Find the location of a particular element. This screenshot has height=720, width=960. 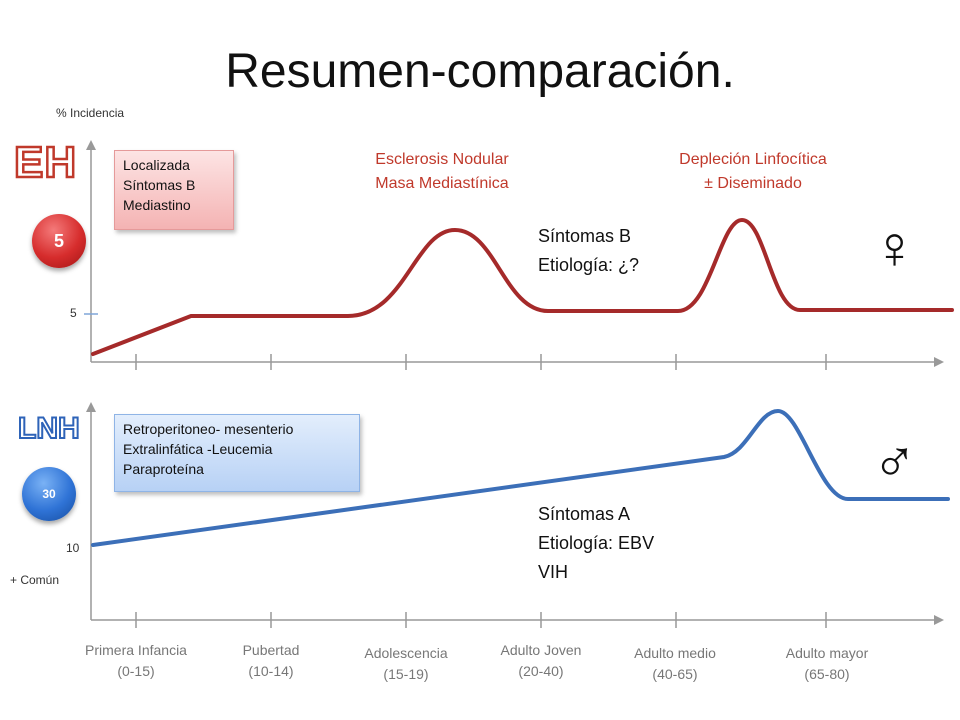

x-category-label: Adulto Joven (20-40) is located at coordinates (541, 661).